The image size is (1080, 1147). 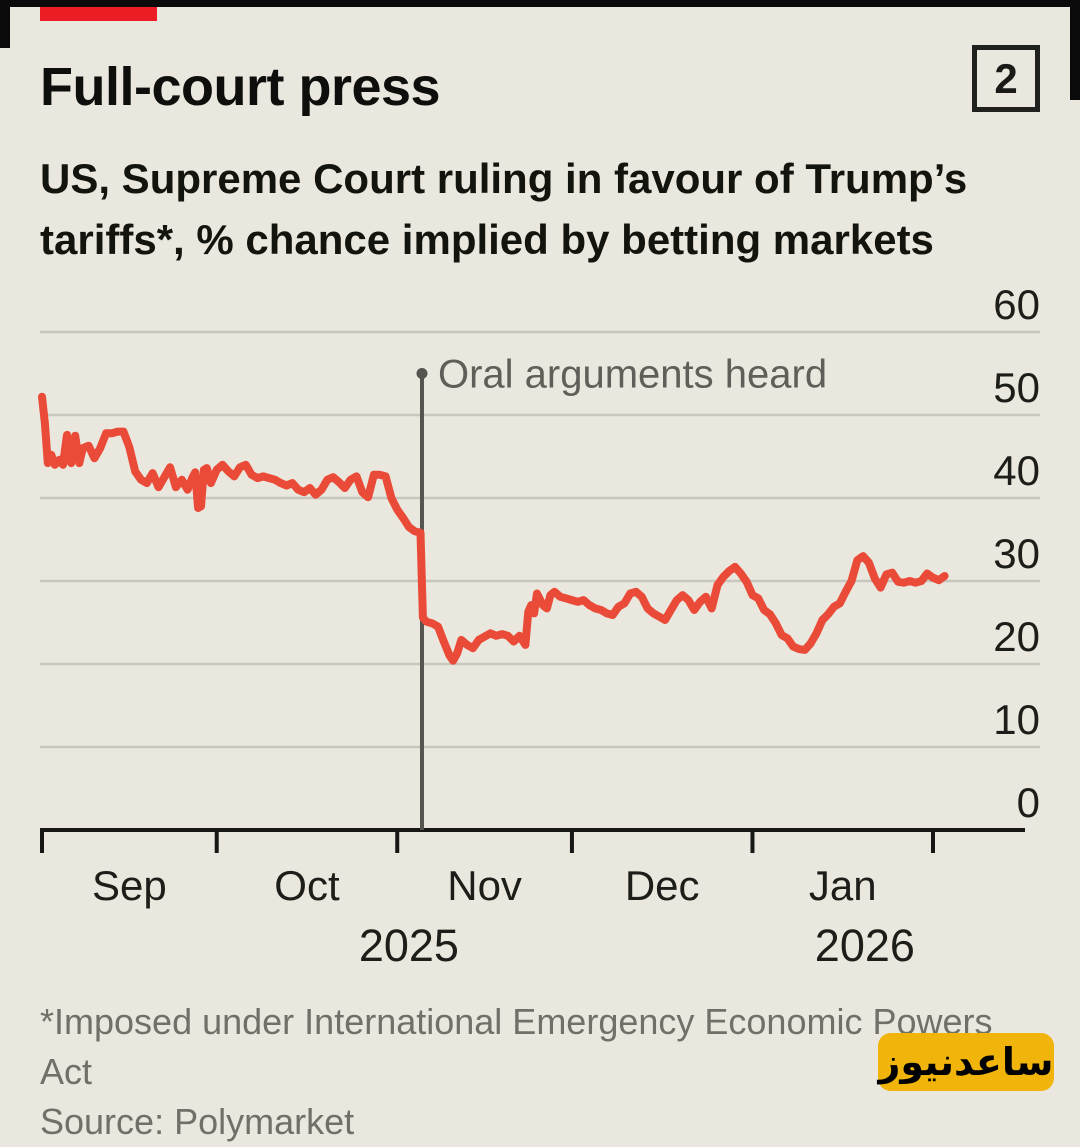 What do you see at coordinates (129, 885) in the screenshot?
I see `month-label-sep: Sep` at bounding box center [129, 885].